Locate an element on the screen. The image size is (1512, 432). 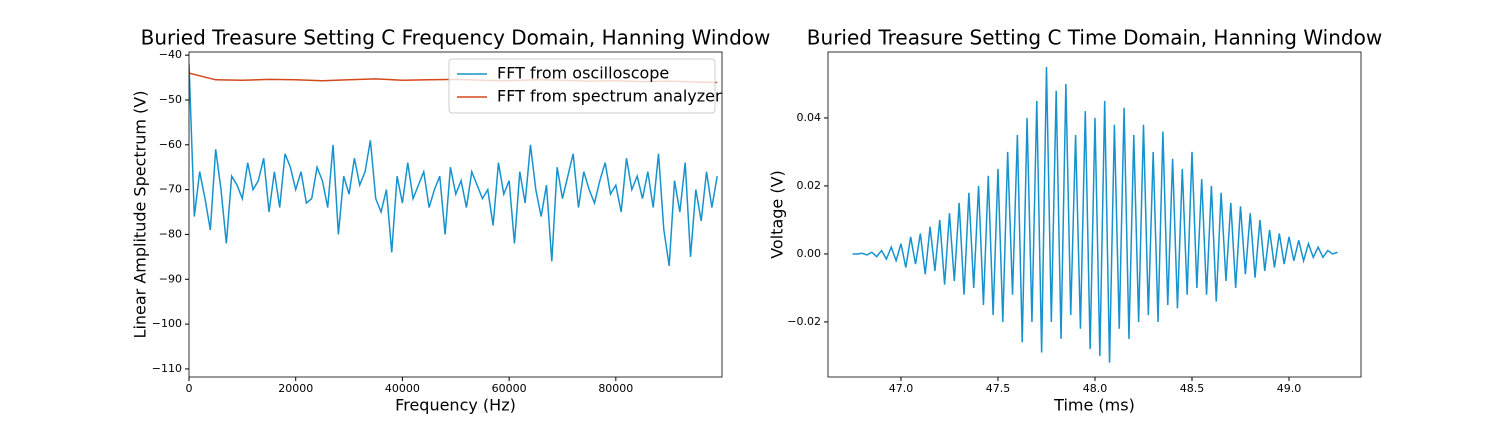
x-tick-label: 47.0 is located at coordinates (901, 388).